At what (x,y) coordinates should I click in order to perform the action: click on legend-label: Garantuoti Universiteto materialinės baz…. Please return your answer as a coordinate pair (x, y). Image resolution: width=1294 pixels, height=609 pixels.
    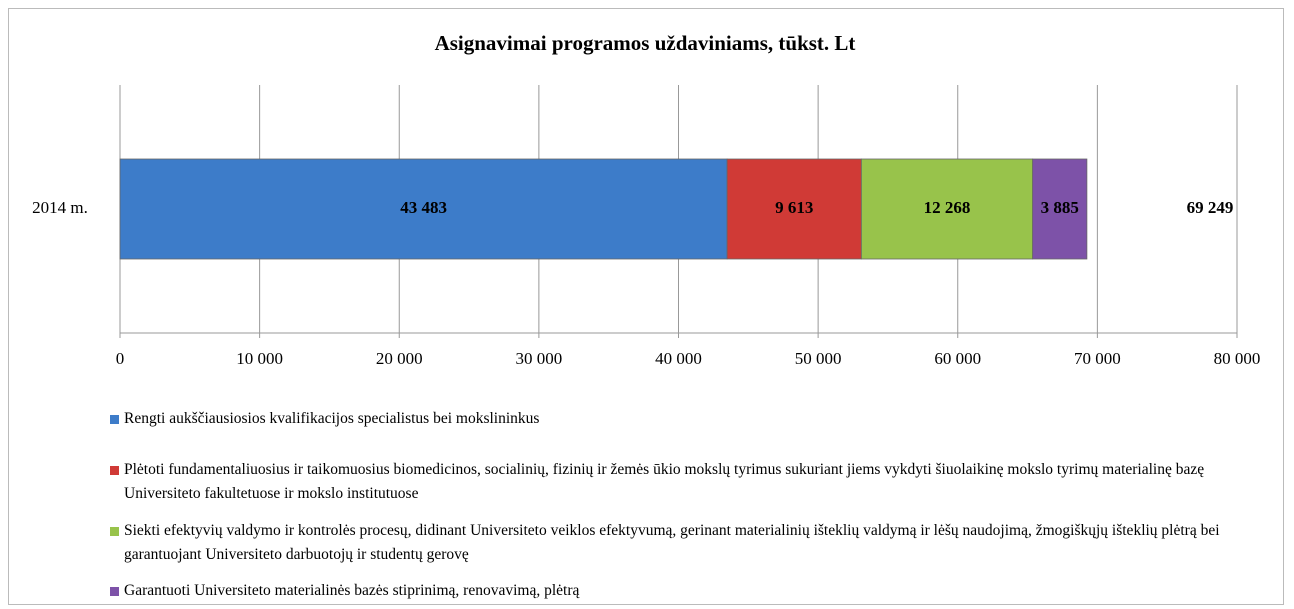
    Looking at the image, I should click on (352, 590).